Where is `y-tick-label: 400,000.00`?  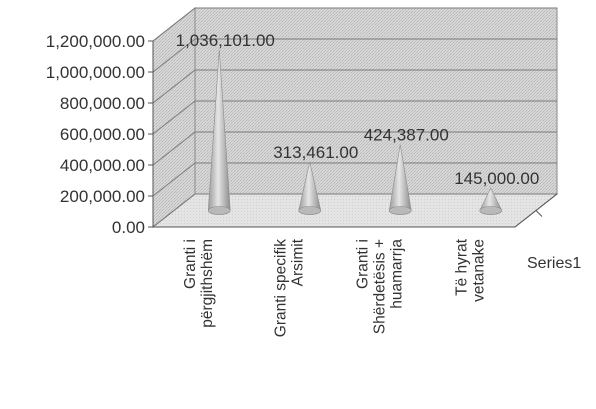 y-tick-label: 400,000.00 is located at coordinates (102, 165).